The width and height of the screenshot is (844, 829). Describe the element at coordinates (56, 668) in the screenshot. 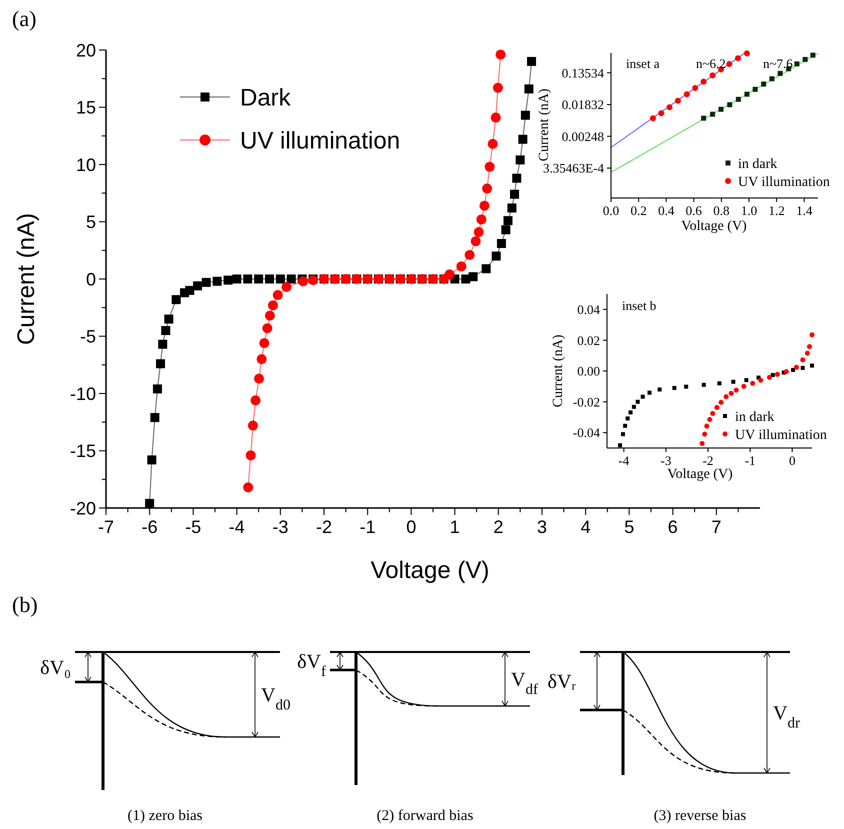

I see `text: δV₀` at that location.